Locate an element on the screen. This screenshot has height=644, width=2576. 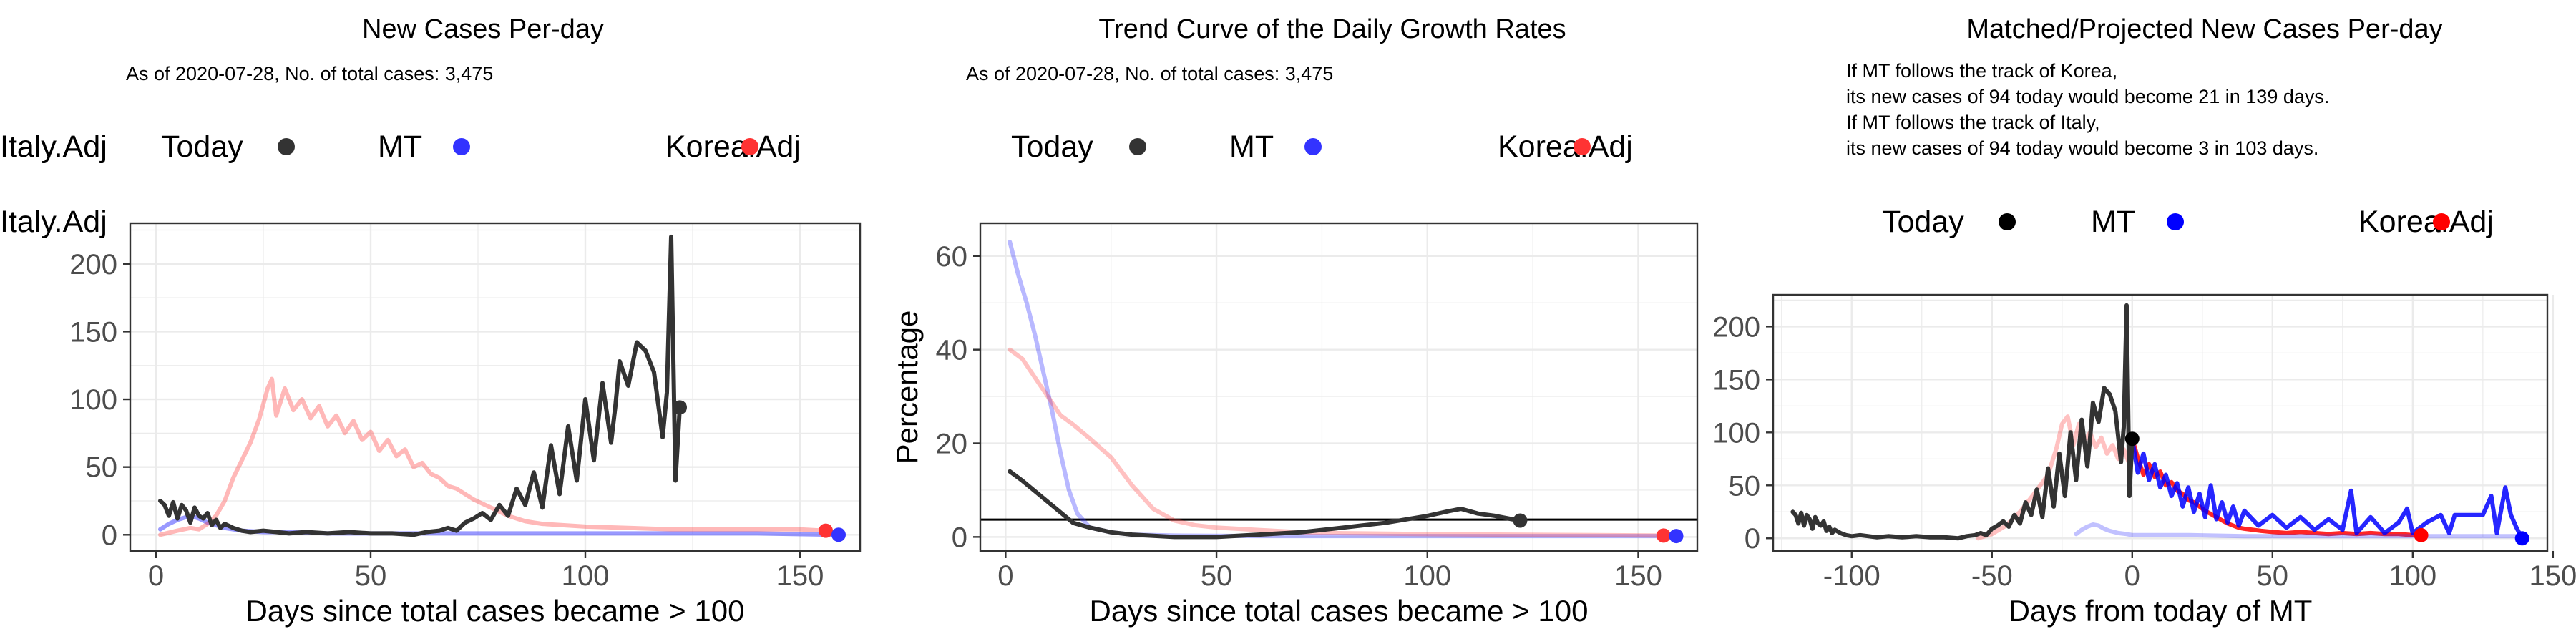
chart-title: Matched/Projected New Cases Per-day is located at coordinates (2204, 29).